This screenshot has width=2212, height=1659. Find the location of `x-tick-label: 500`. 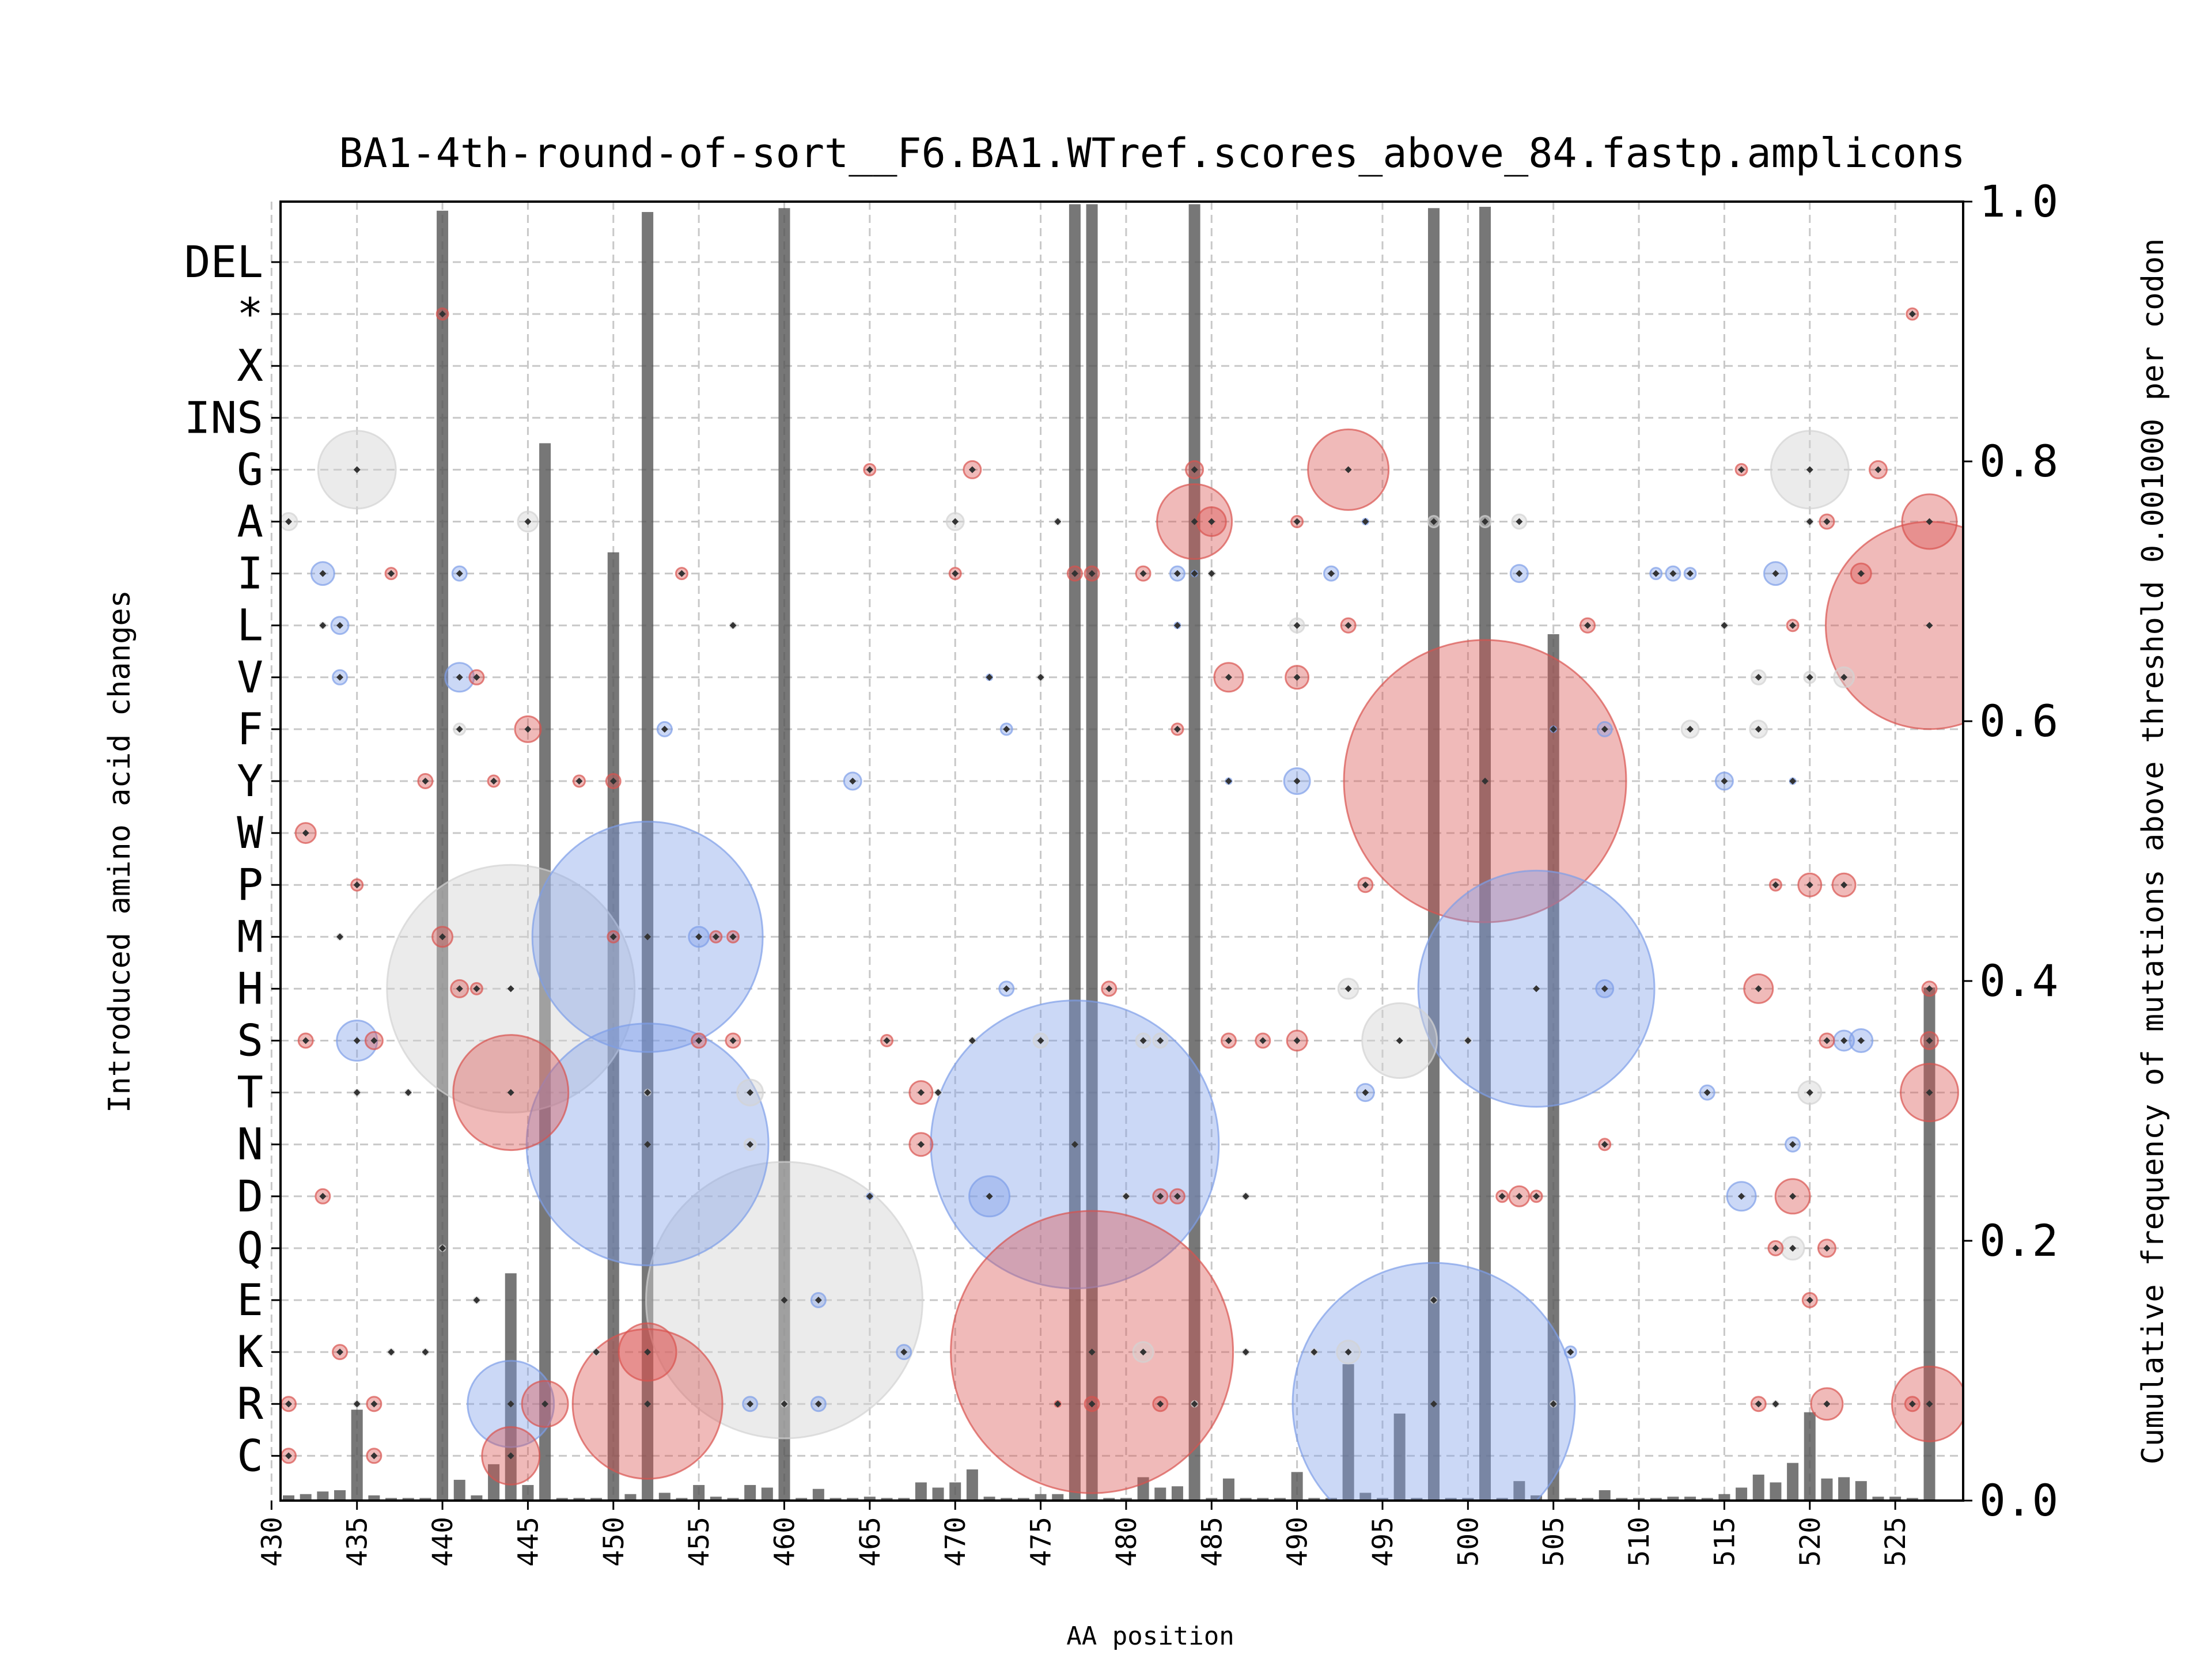

x-tick-label: 500 is located at coordinates (1468, 1542).